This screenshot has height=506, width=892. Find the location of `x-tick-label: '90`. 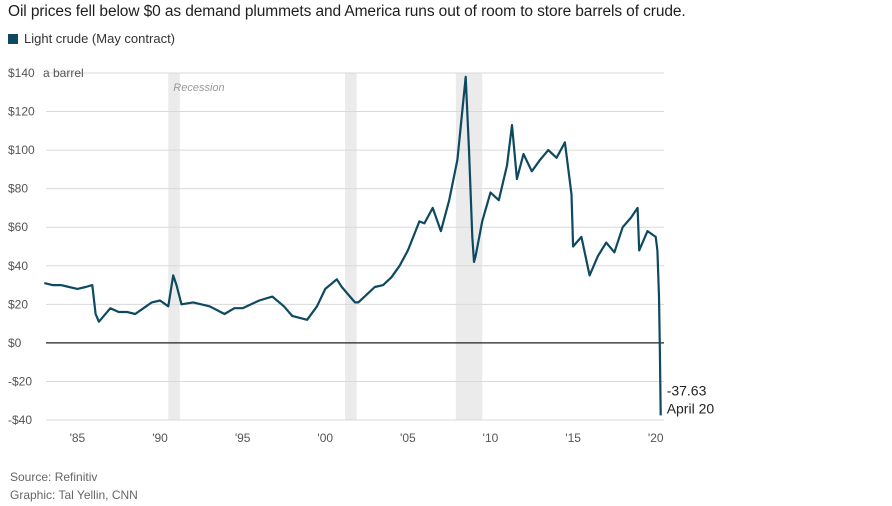

x-tick-label: '90 is located at coordinates (160, 438).